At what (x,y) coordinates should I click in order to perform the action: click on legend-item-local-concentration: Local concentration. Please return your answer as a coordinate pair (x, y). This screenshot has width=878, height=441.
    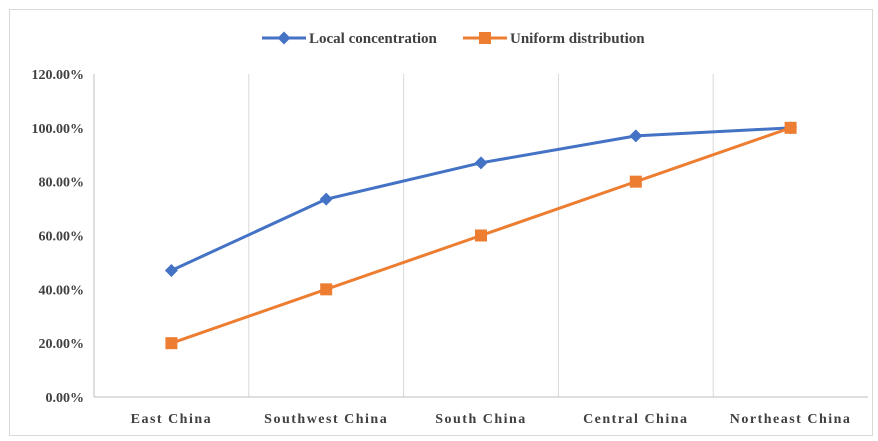
    Looking at the image, I should click on (350, 39).